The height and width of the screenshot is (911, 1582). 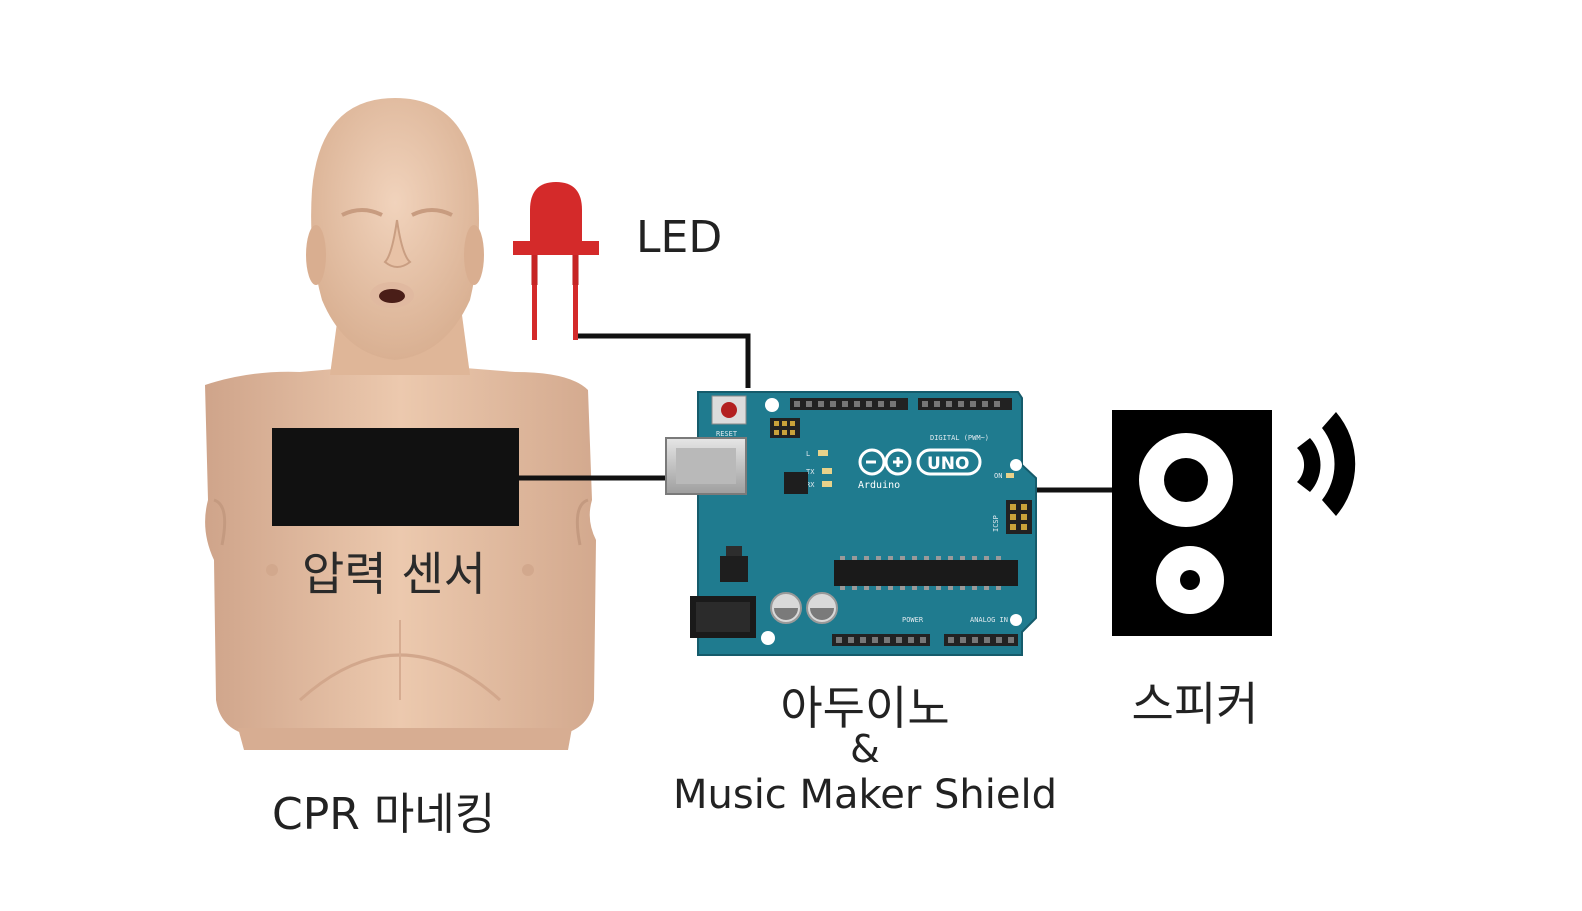 What do you see at coordinates (384, 814) in the screenshot?
I see `manikin-label: CPR 마네킹` at bounding box center [384, 814].